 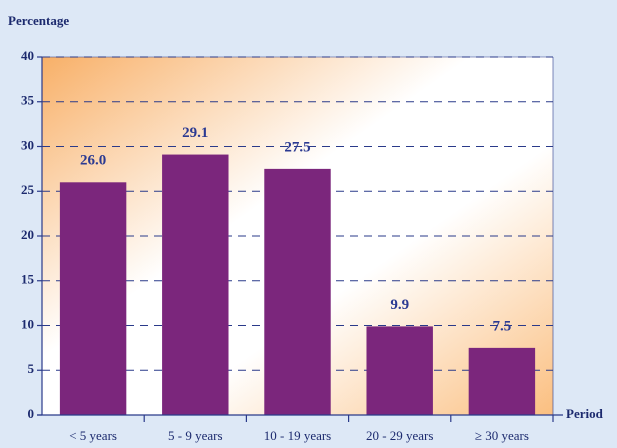 I want to click on y-tick-label: 0, so click(x=31, y=413).